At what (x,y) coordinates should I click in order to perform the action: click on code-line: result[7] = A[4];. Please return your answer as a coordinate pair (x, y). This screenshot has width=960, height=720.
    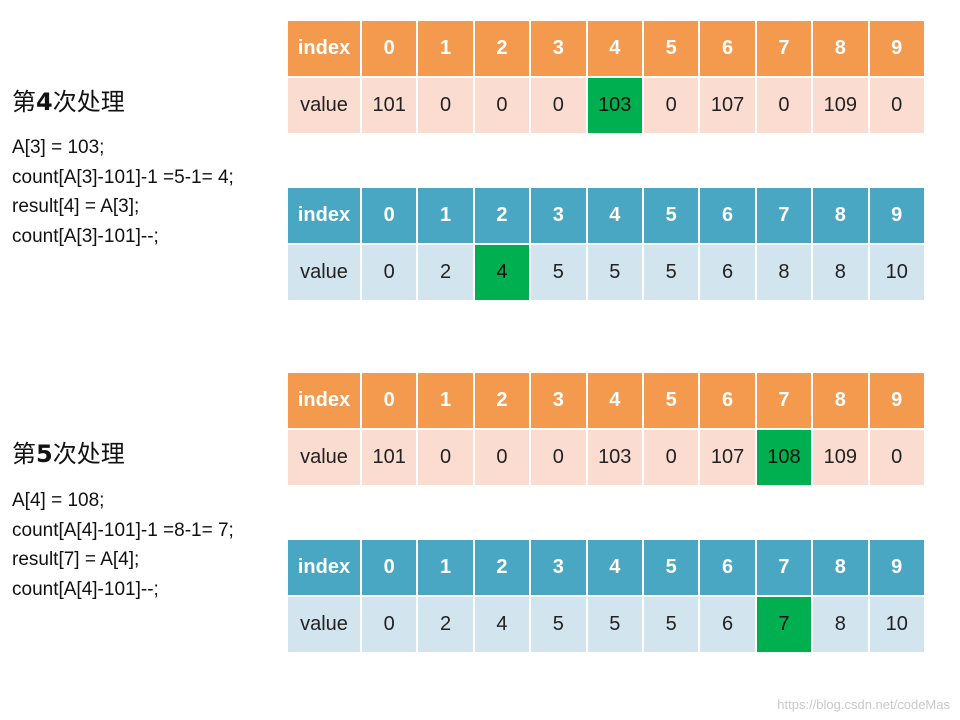
    Looking at the image, I should click on (76, 559).